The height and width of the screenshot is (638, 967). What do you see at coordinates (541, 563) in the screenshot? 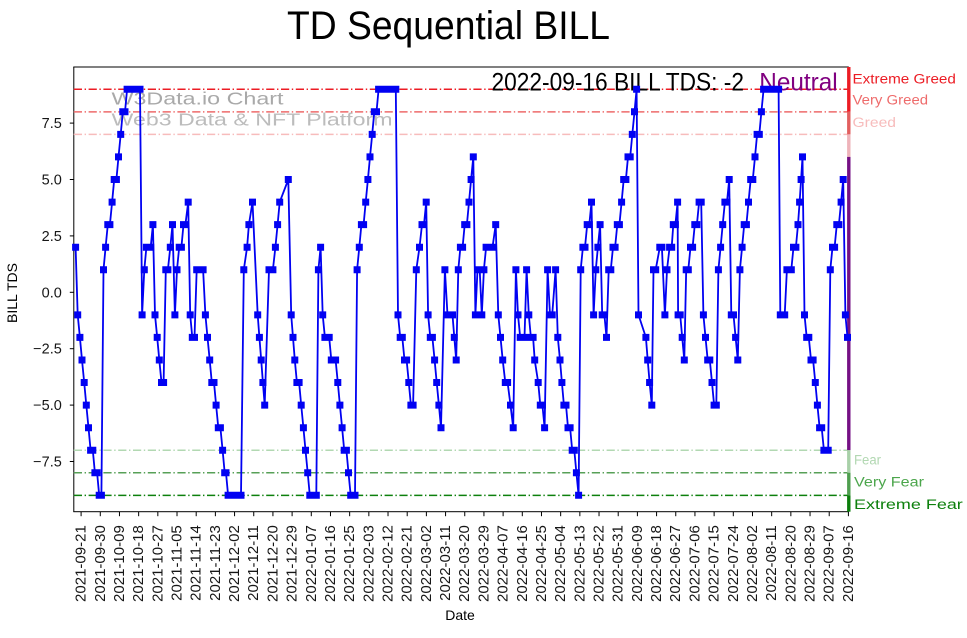
I see `svg-text: 2022-04-25` at bounding box center [541, 563].